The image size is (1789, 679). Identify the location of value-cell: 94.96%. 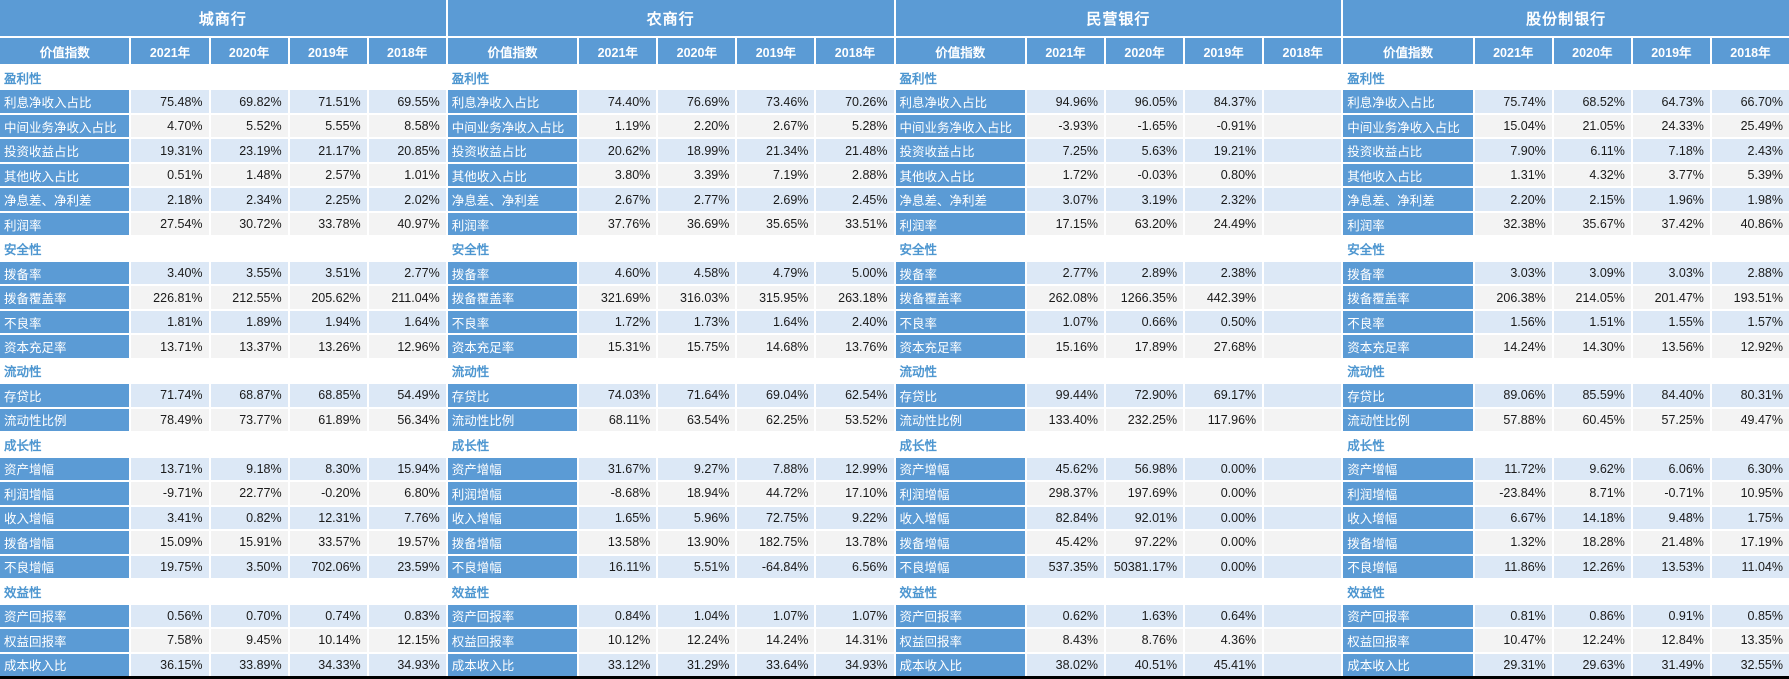
(1065, 101).